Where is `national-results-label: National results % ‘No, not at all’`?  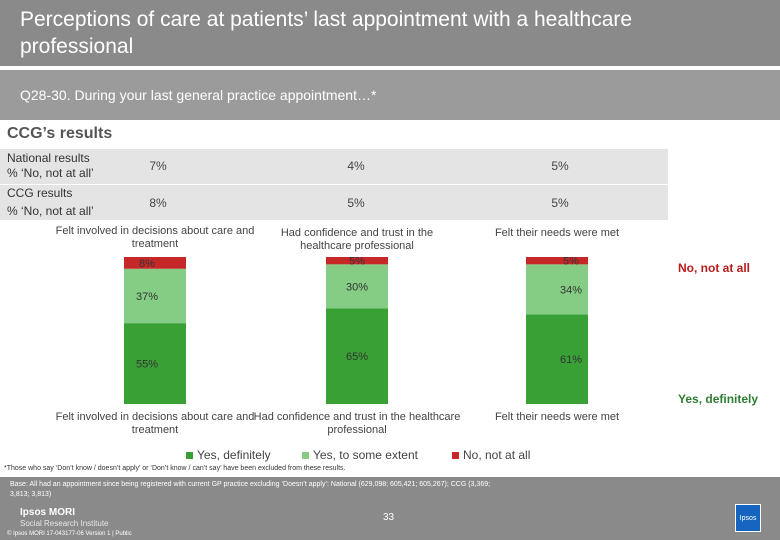
national-results-label: National results % ‘No, not at all’ is located at coordinates (50, 166).